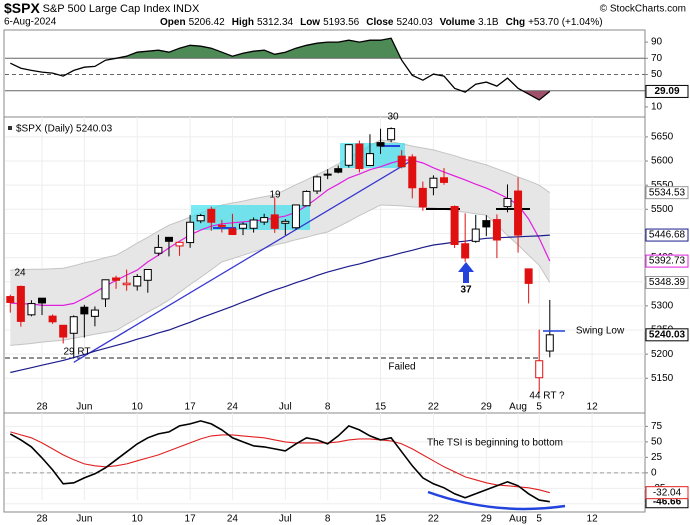  What do you see at coordinates (667, 261) in the screenshot?
I see `value-box-label: 5392.73` at bounding box center [667, 261].